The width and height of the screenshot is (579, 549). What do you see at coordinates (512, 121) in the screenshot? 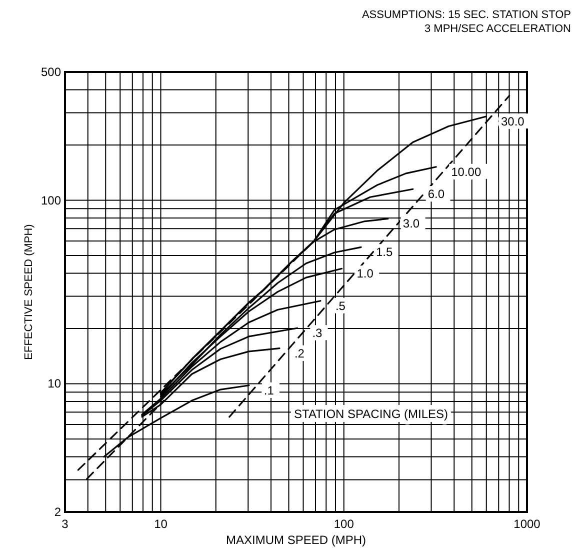
I see `series-label: 30.0` at bounding box center [512, 121].